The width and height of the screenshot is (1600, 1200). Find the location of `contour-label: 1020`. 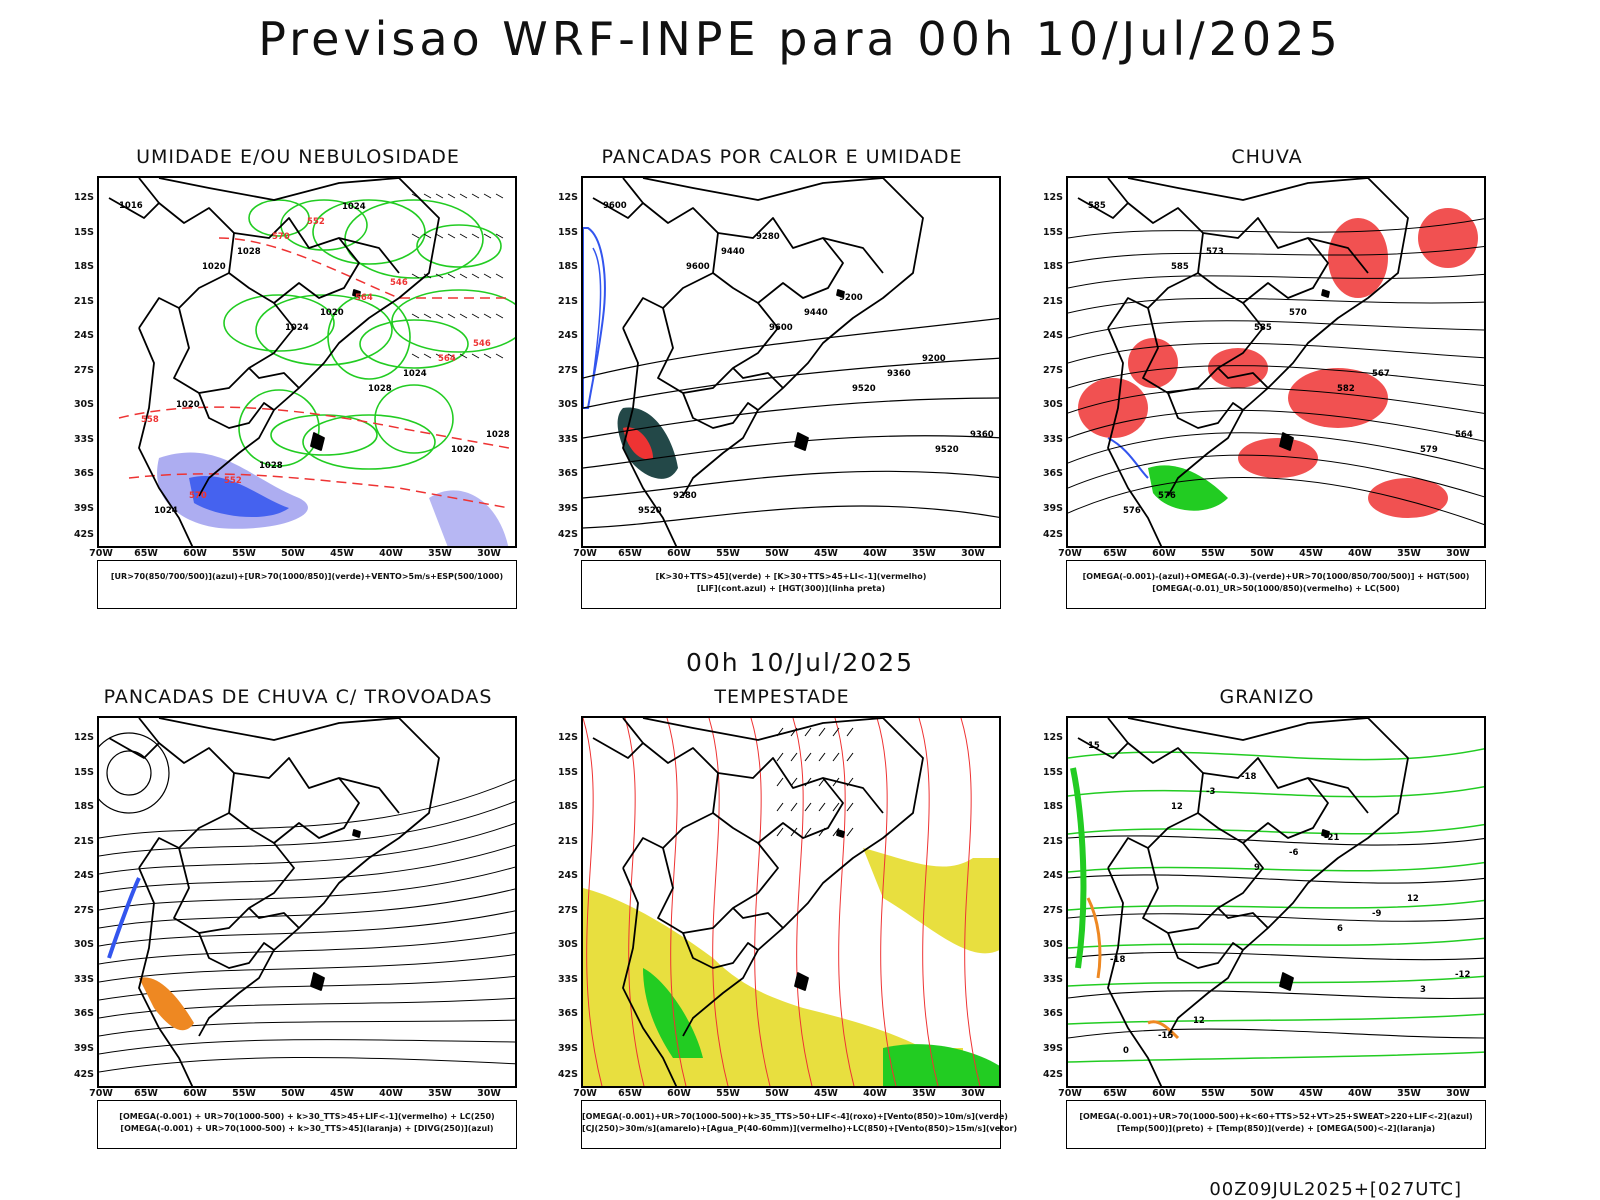

contour-label: 1020 is located at coordinates (188, 405).